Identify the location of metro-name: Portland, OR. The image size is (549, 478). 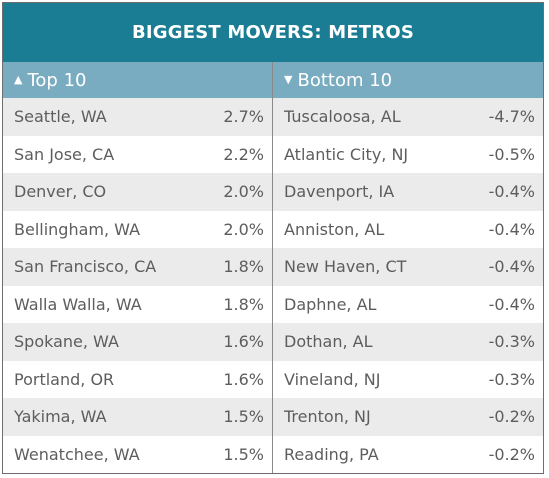
(64, 379).